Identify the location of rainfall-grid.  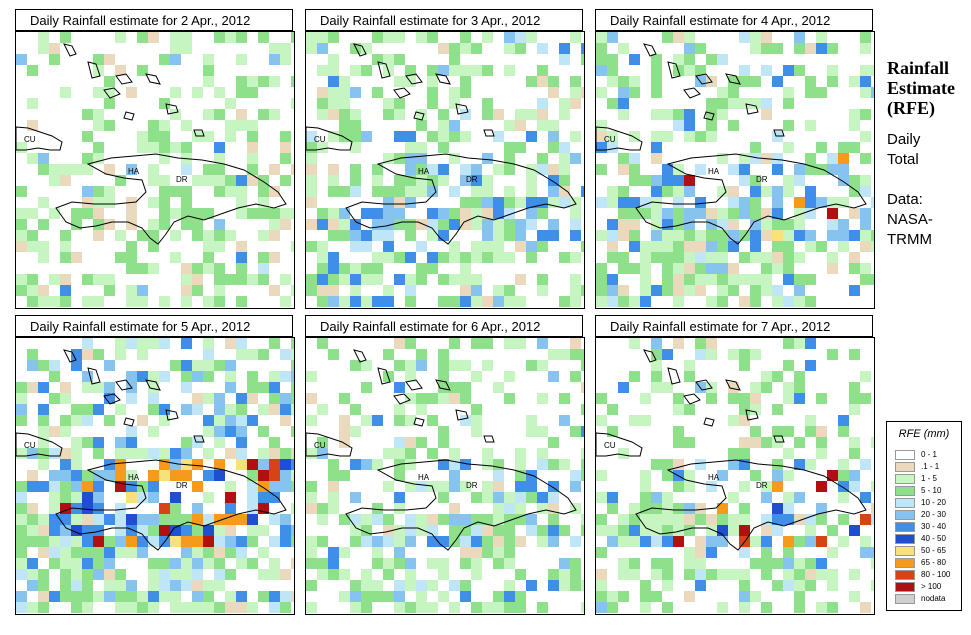
(735, 475).